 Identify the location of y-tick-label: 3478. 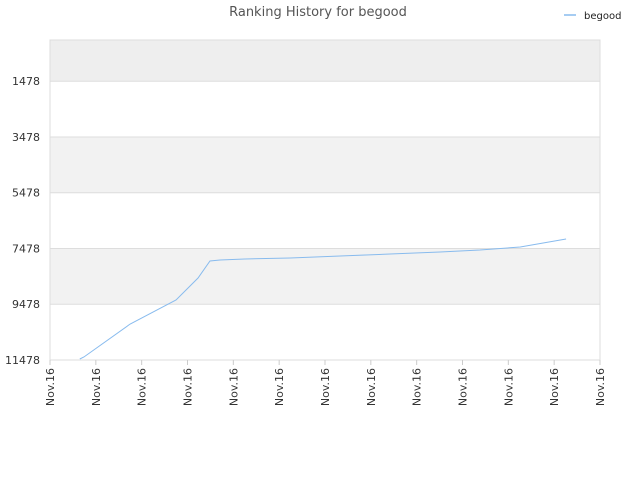
(26, 137).